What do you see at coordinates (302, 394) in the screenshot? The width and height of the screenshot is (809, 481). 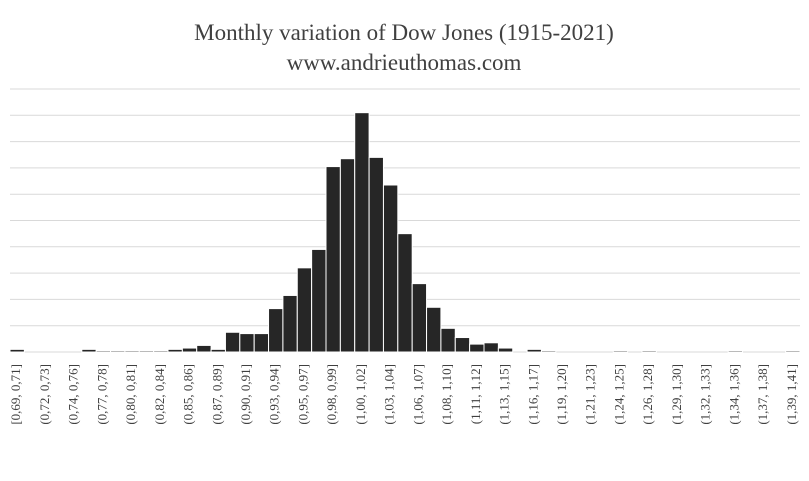 I see `x-tick-label: (0,95, 0,97]` at bounding box center [302, 394].